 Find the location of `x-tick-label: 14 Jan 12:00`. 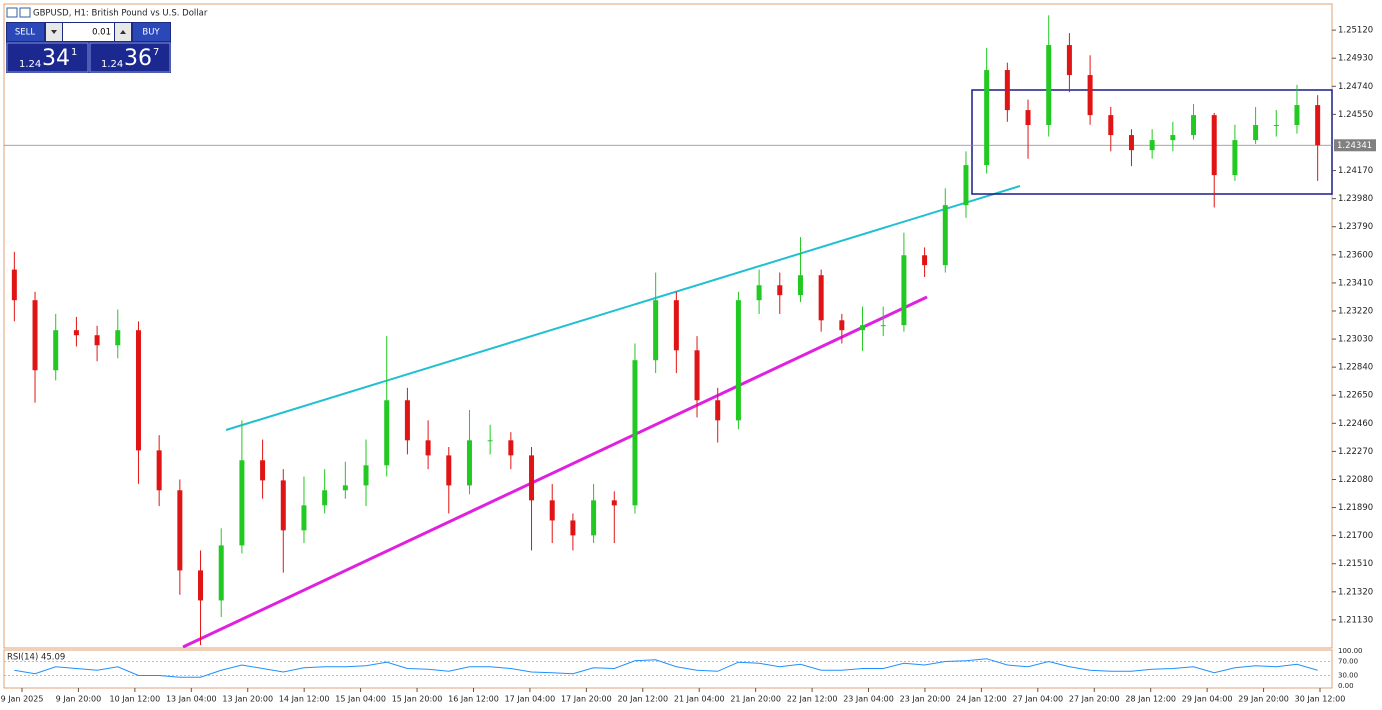

x-tick-label: 14 Jan 12:00 is located at coordinates (304, 699).